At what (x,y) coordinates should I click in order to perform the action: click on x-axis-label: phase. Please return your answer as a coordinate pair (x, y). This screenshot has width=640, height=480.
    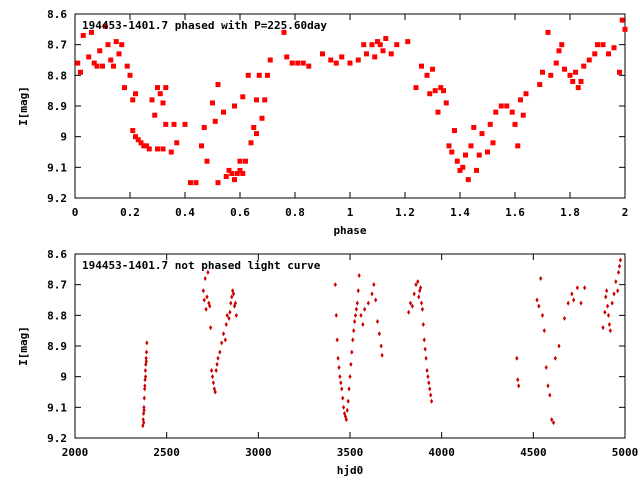
    Looking at the image, I should click on (349, 230).